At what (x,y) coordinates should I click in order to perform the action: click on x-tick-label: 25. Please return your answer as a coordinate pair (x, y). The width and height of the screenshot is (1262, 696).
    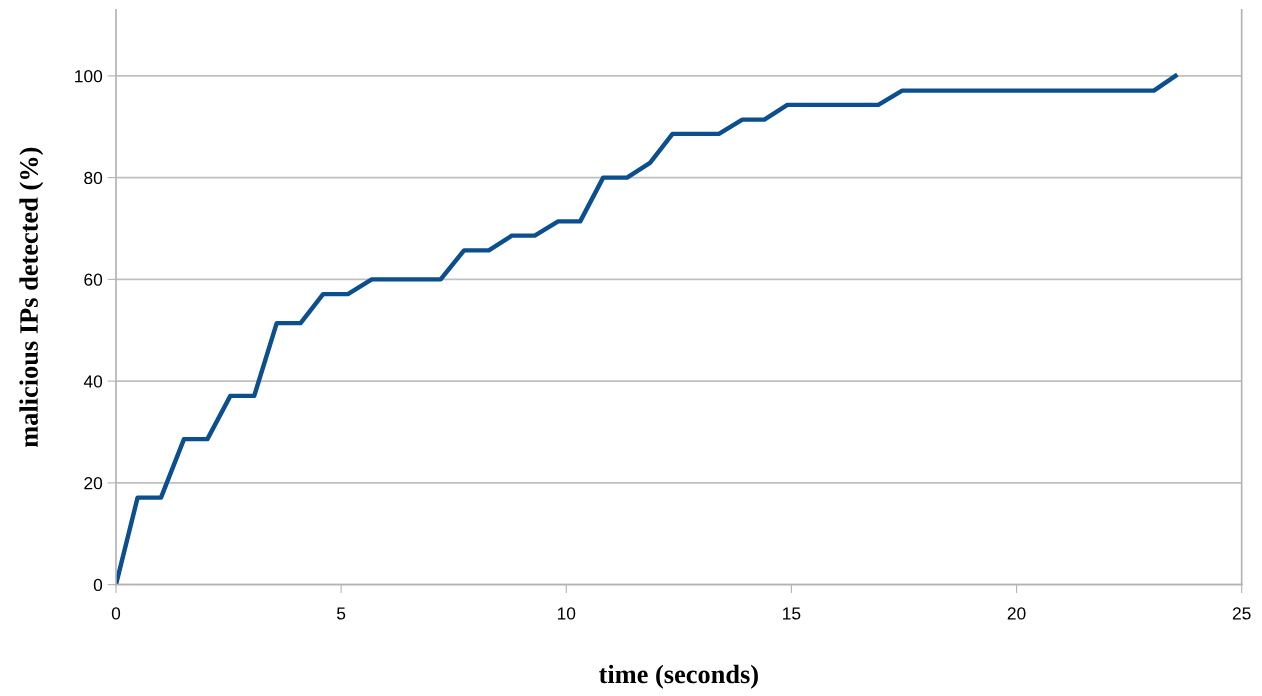
    Looking at the image, I should click on (1241, 613).